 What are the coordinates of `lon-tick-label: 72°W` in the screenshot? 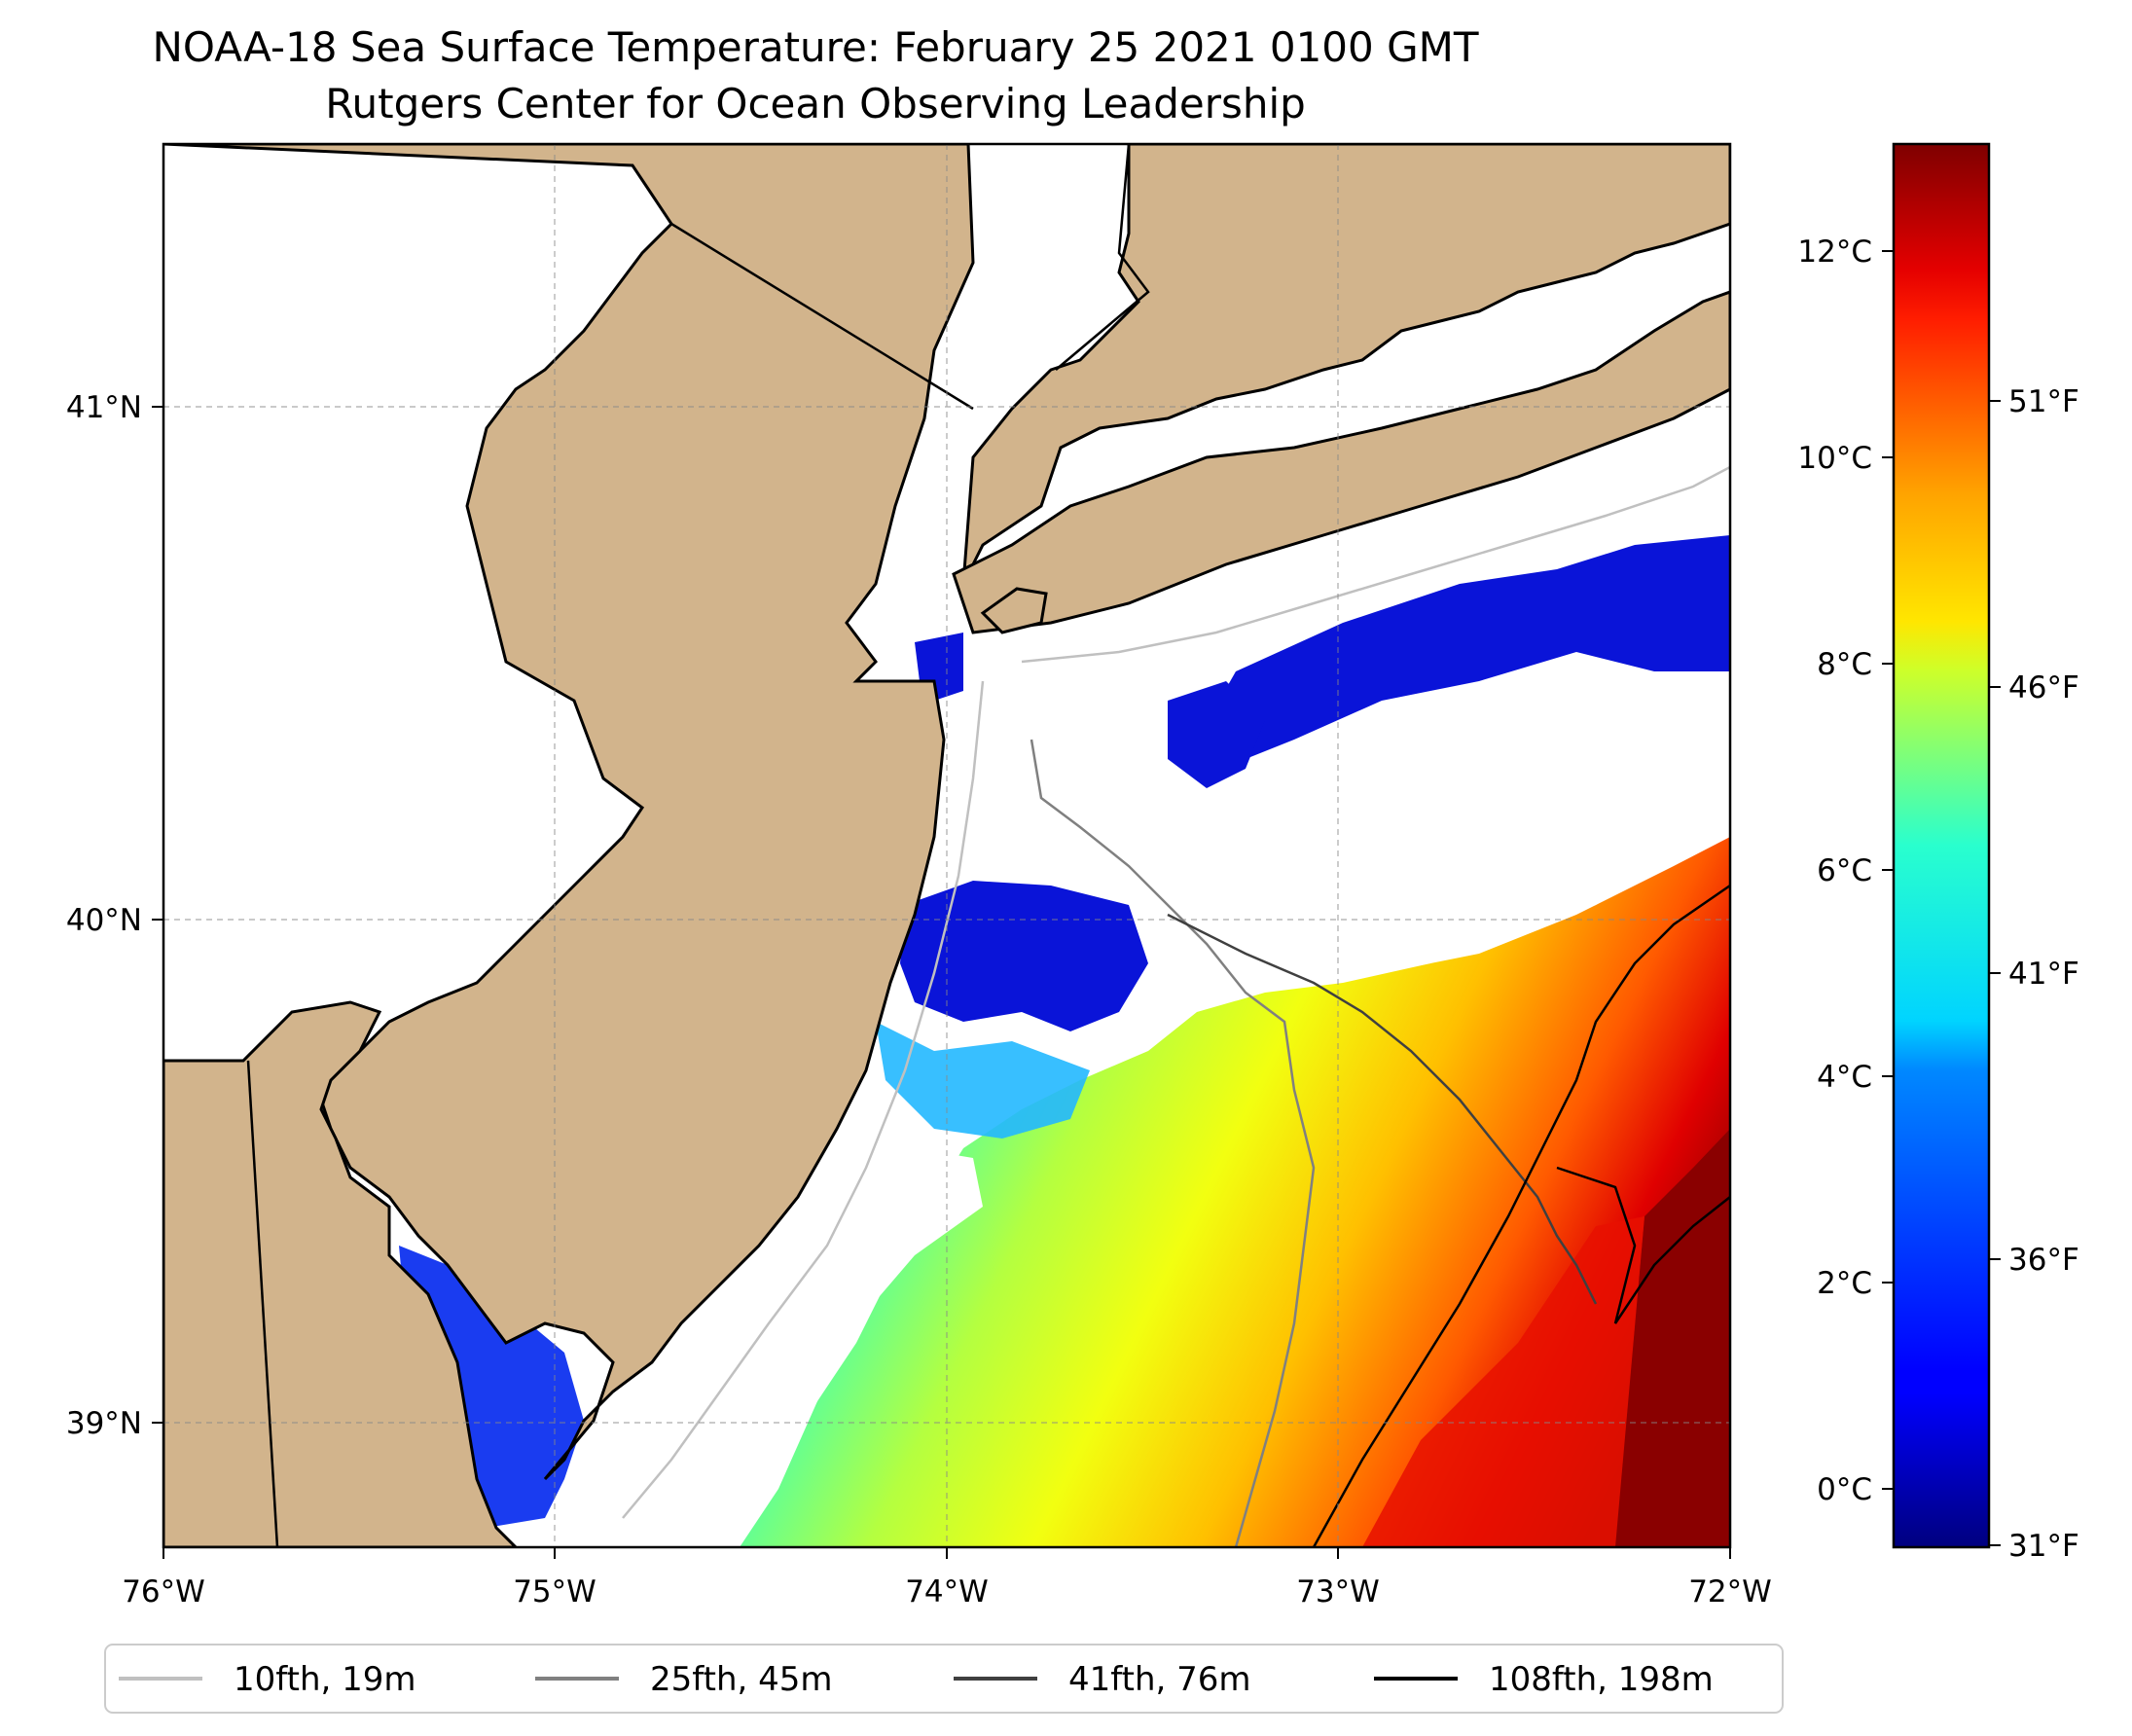 It's located at (1730, 1592).